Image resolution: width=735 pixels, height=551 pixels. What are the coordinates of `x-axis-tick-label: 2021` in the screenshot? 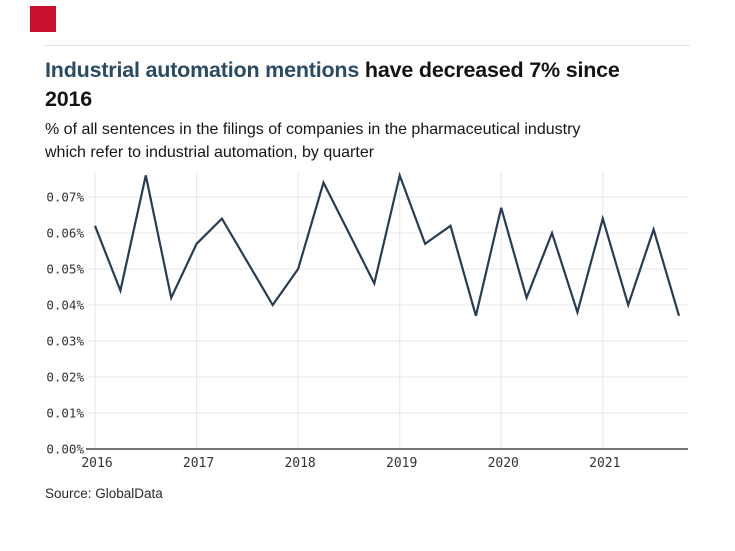 It's located at (604, 463).